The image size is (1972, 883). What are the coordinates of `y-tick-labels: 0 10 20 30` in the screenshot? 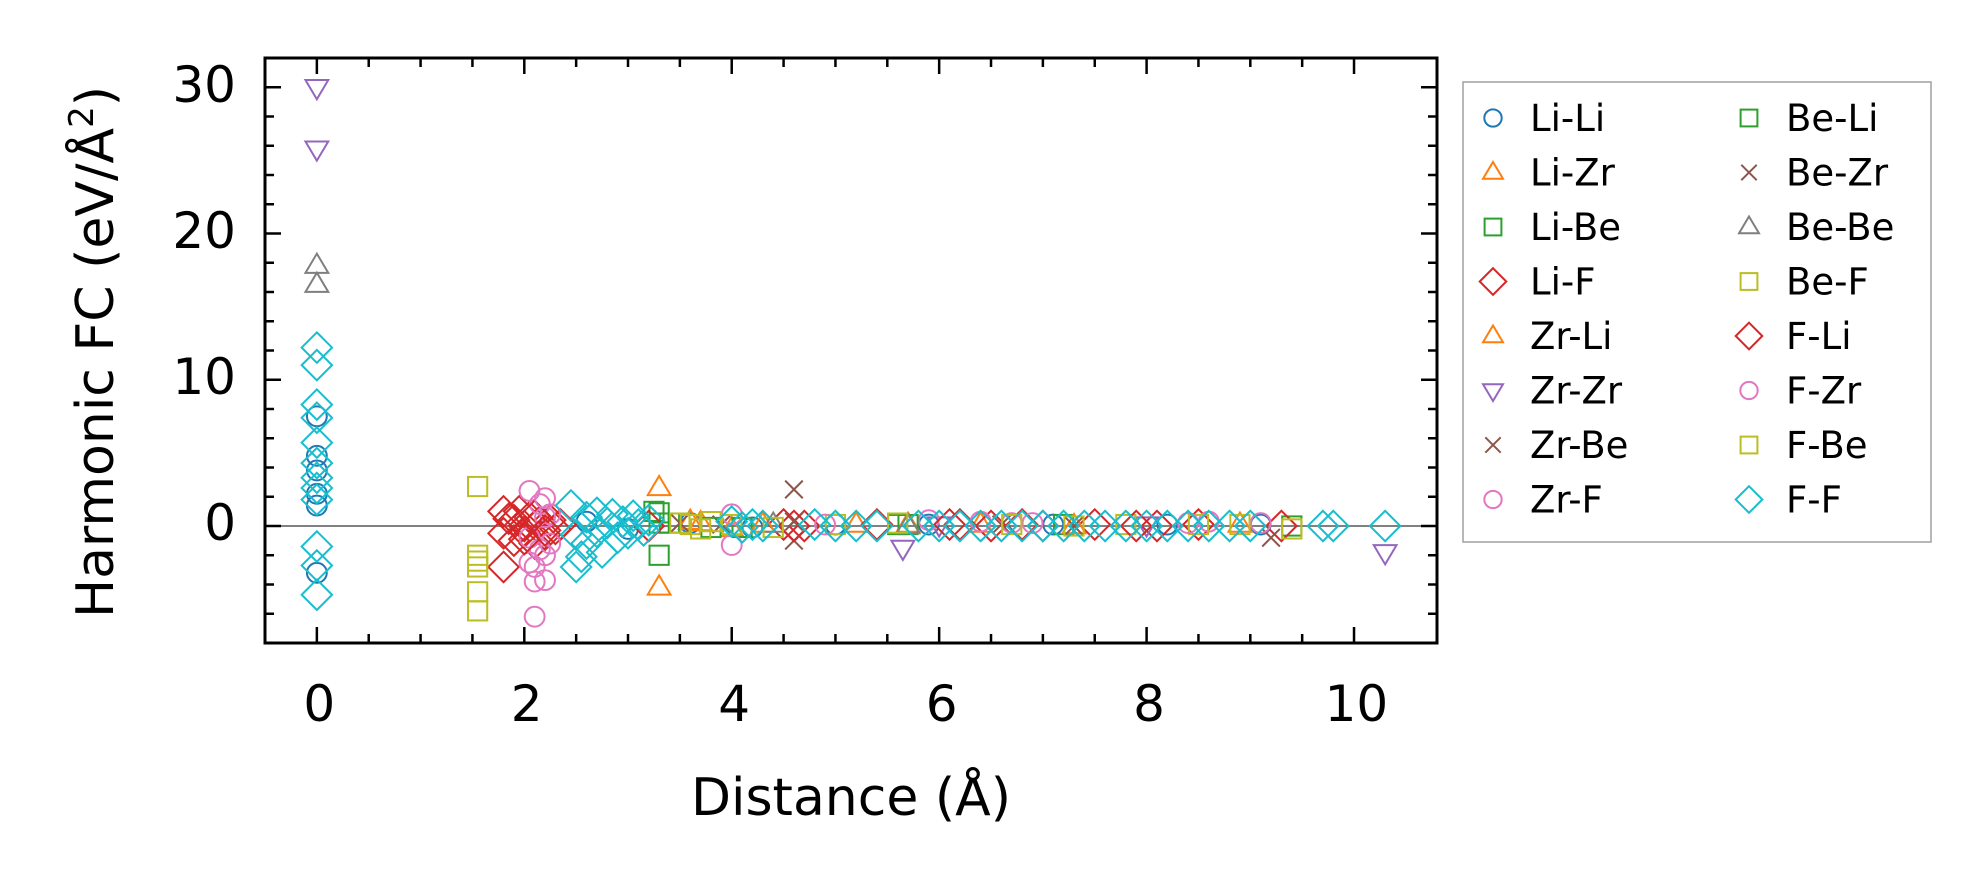 It's located at (204, 304).